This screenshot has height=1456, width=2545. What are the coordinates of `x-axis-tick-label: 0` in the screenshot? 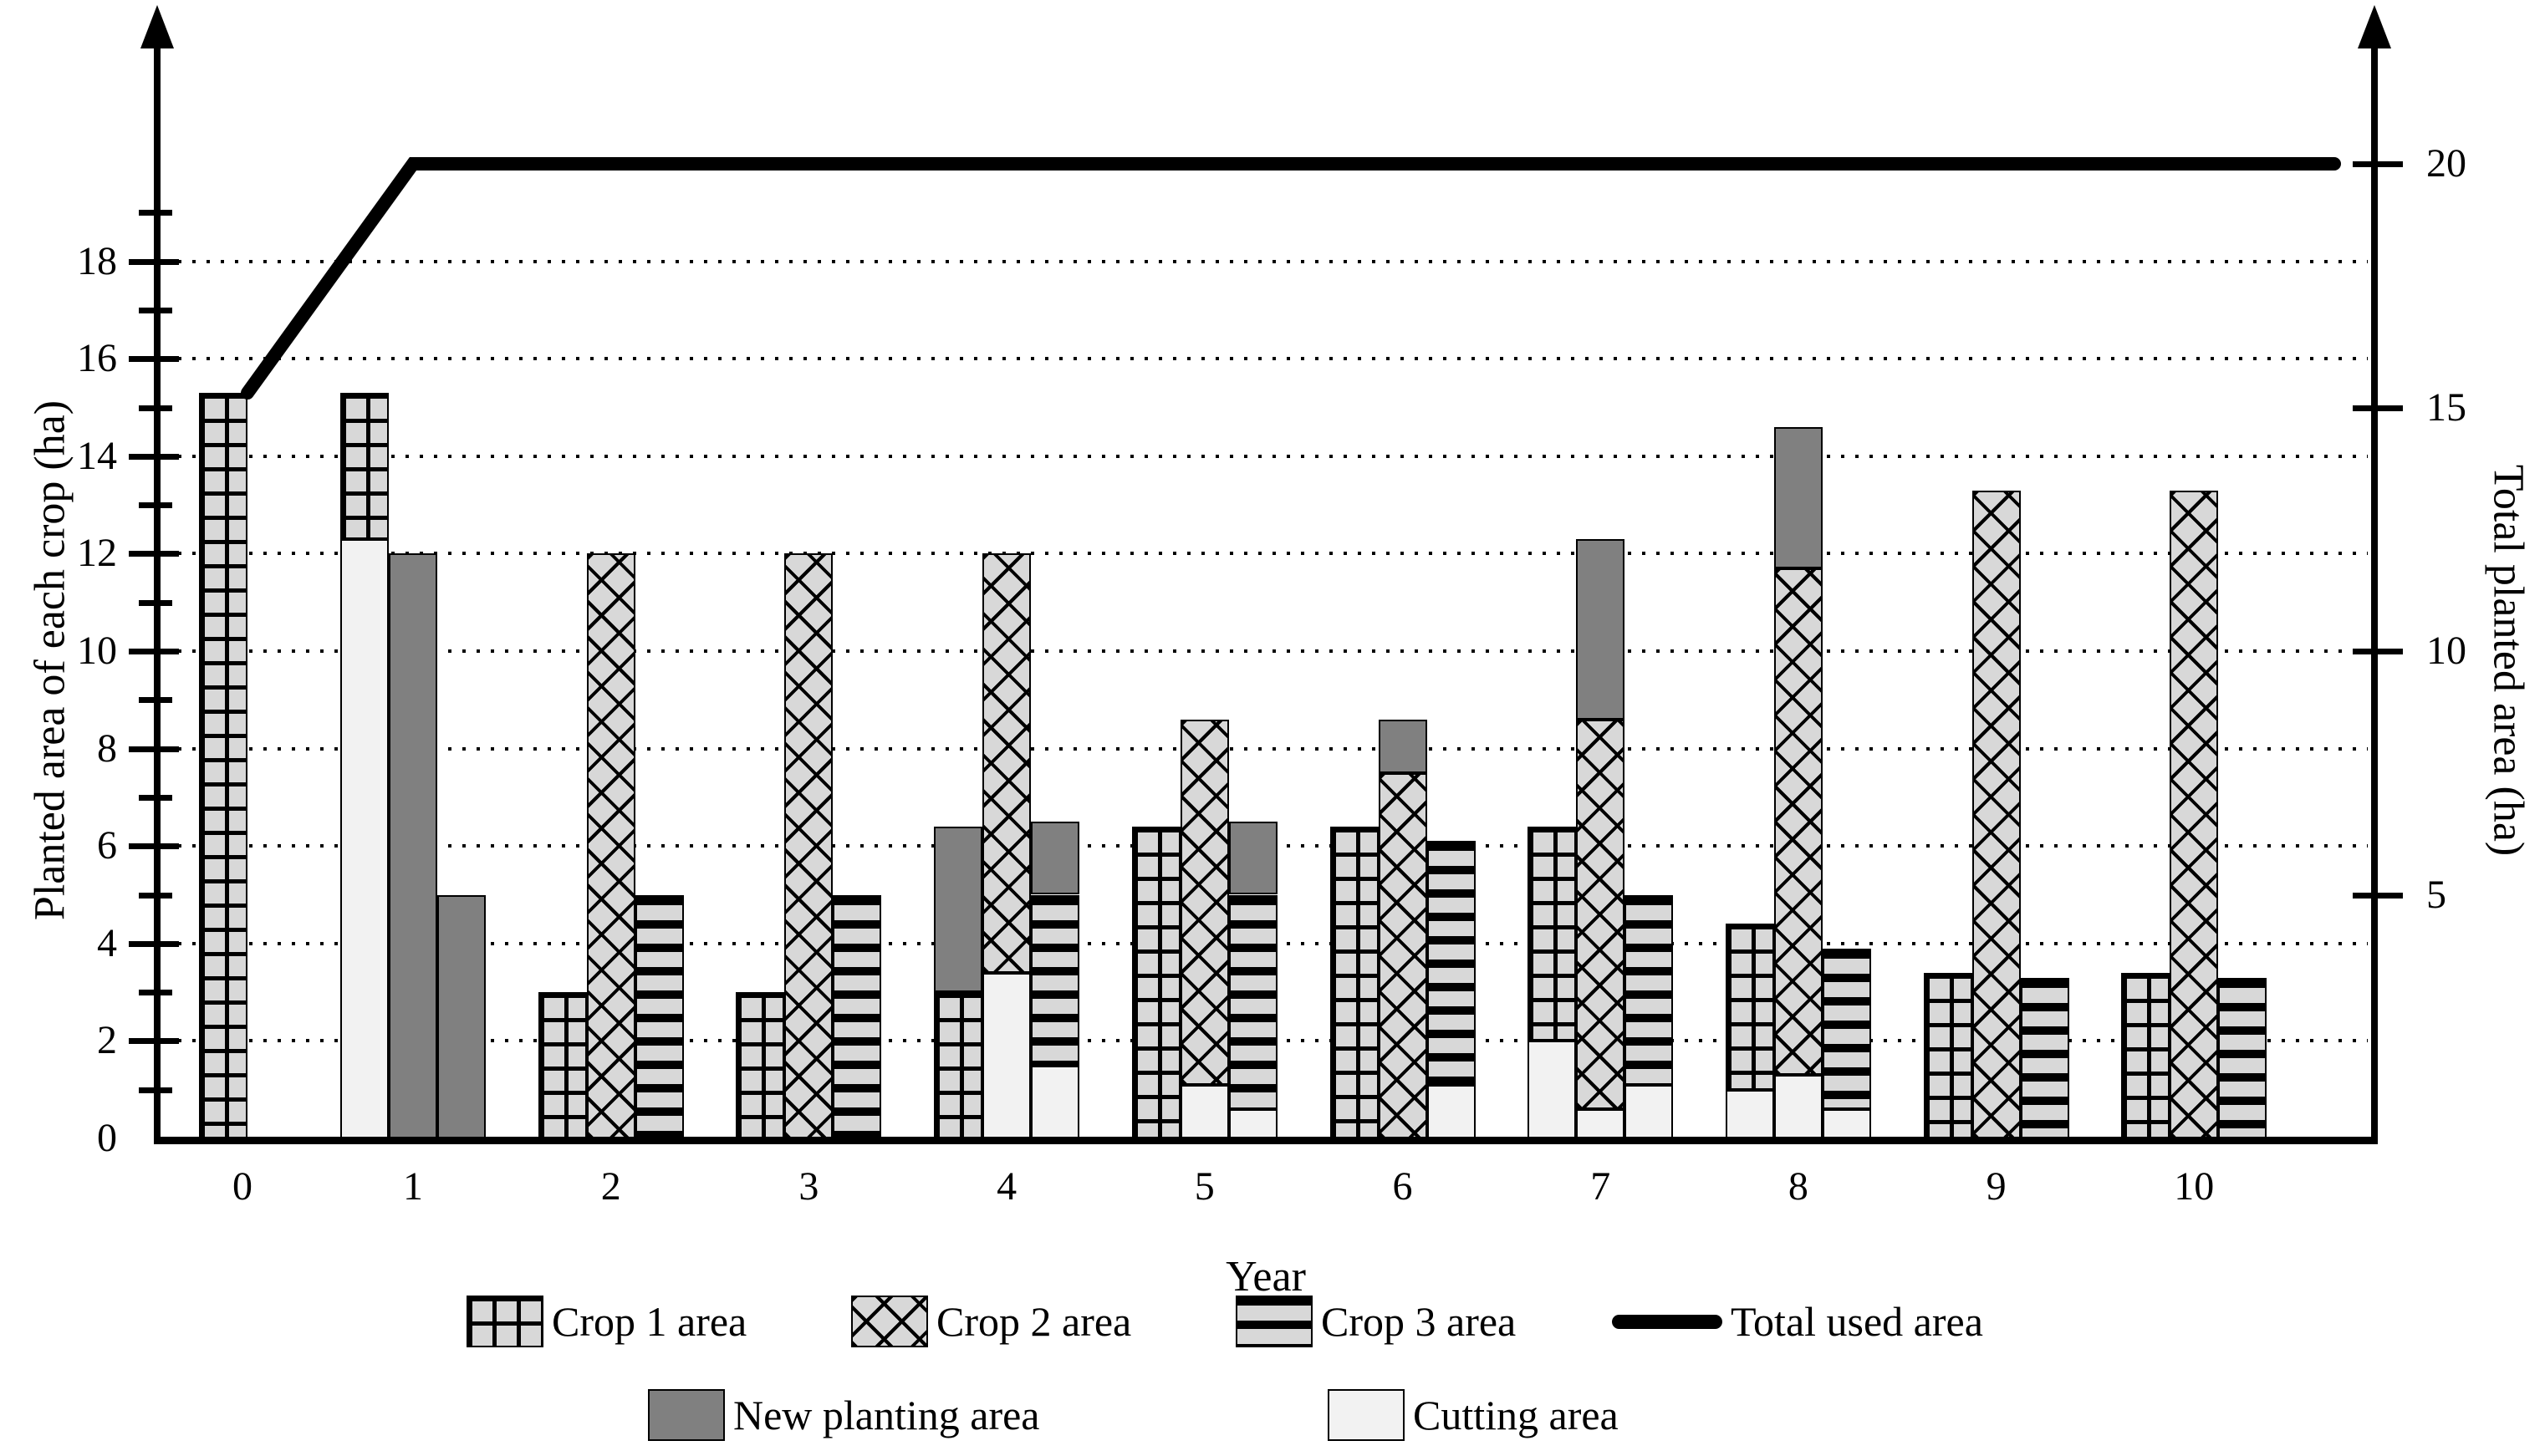 It's located at (242, 1186).